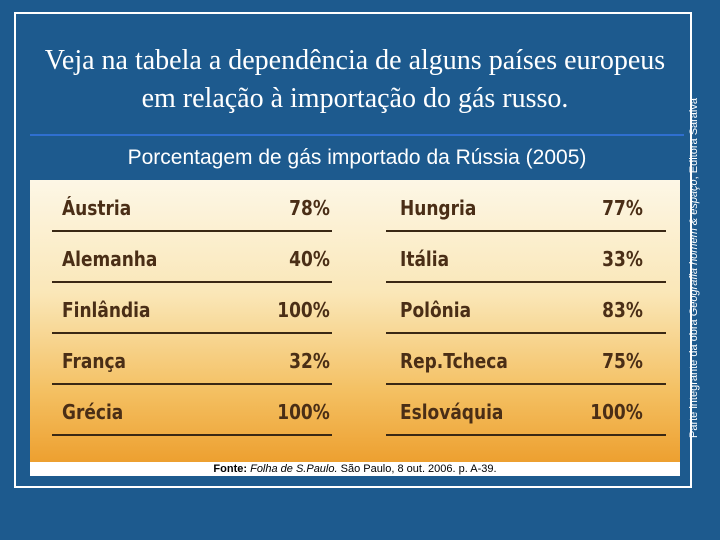  Describe the element at coordinates (230, 469) in the screenshot. I see `source-label: Fonte:` at that location.